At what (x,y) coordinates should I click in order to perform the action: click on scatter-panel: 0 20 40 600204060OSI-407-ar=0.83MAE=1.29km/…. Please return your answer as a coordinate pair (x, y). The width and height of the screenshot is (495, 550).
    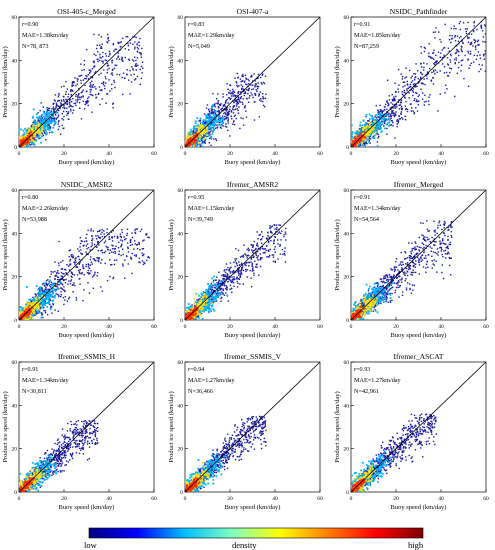
    Looking at the image, I should click on (245, 86).